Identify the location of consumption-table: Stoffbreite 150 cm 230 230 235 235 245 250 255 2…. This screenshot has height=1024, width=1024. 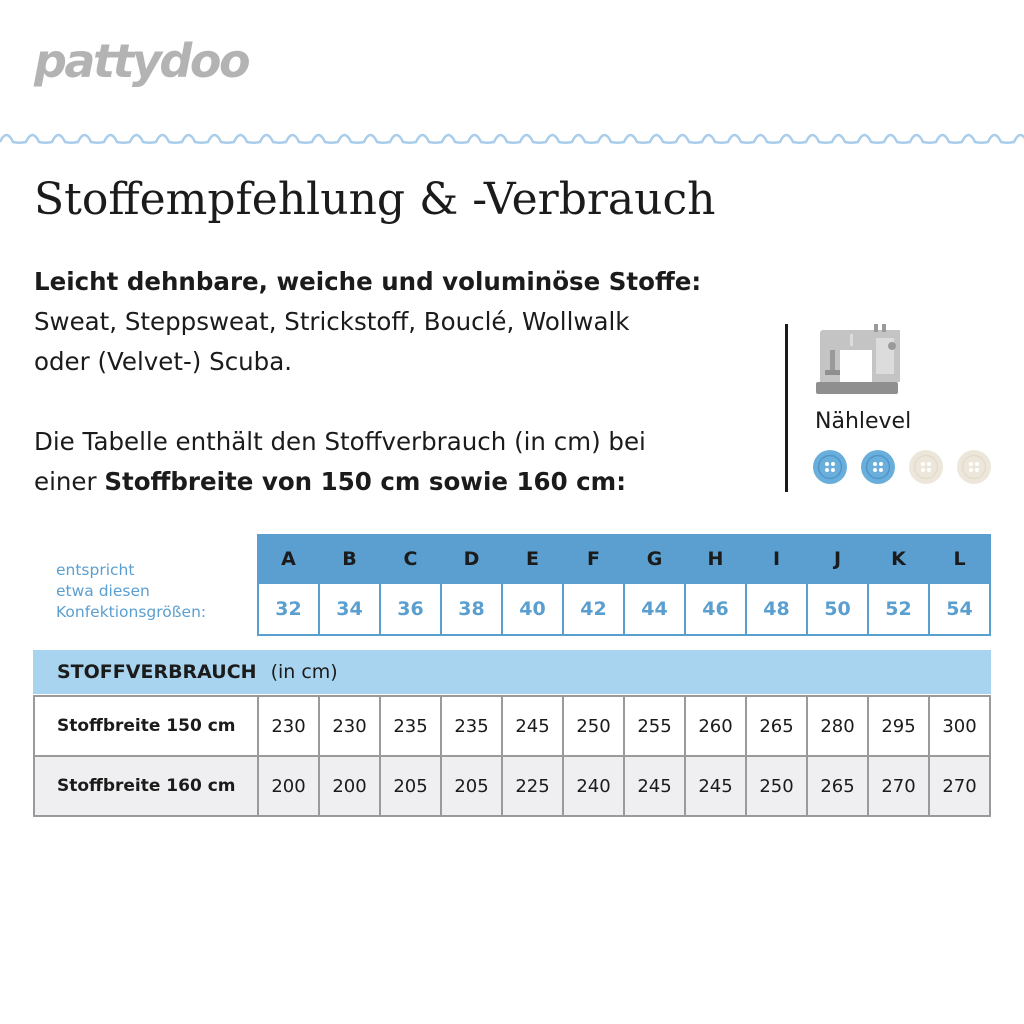
(512, 756).